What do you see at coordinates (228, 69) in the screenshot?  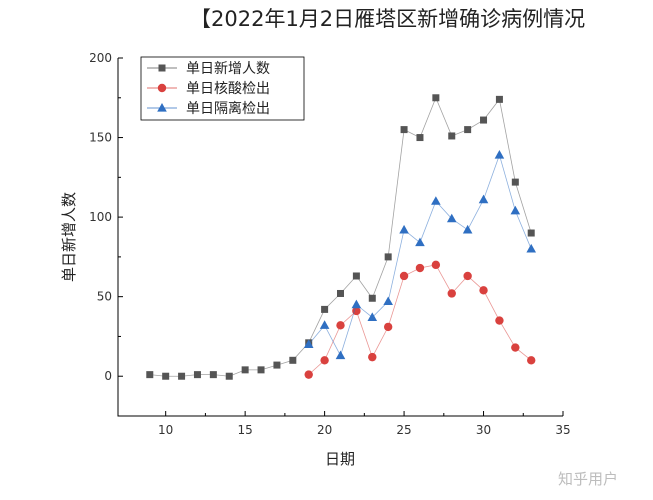 I see `legend-label: 单日新增人数` at bounding box center [228, 69].